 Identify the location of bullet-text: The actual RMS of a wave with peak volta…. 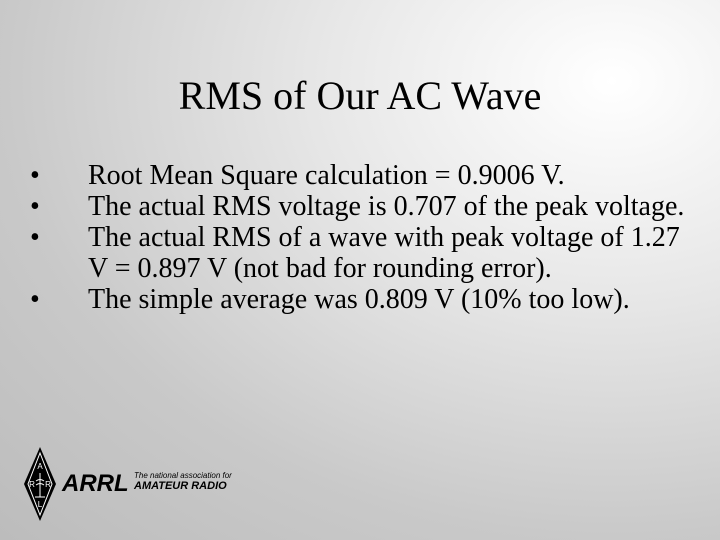
(384, 253).